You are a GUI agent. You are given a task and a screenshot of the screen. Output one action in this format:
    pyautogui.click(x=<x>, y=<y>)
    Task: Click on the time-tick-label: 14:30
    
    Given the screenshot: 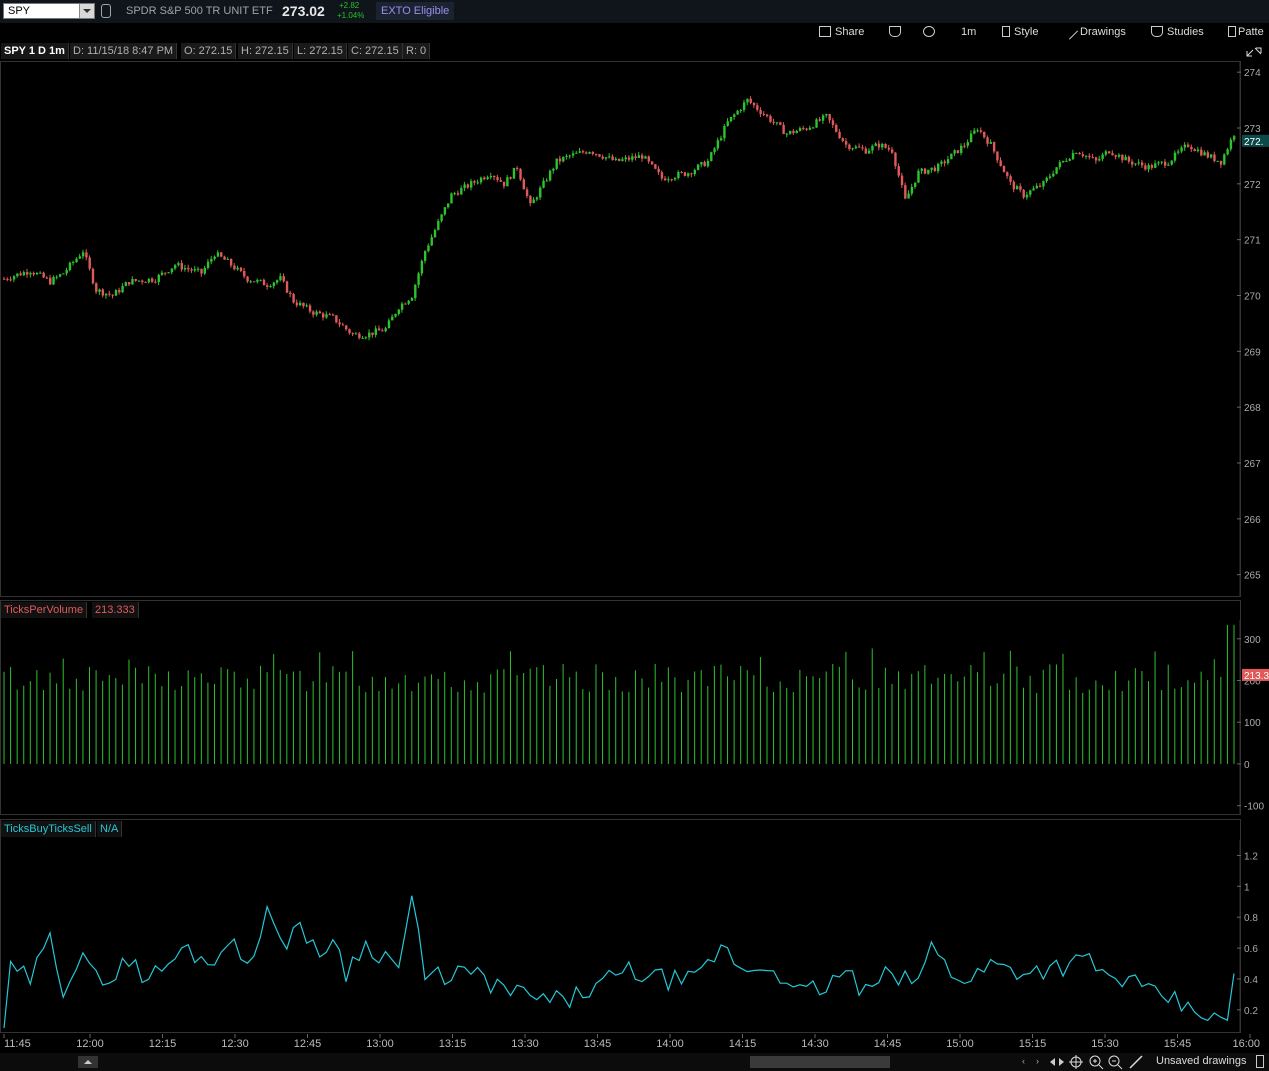 What is the action you would take?
    pyautogui.click(x=815, y=1044)
    